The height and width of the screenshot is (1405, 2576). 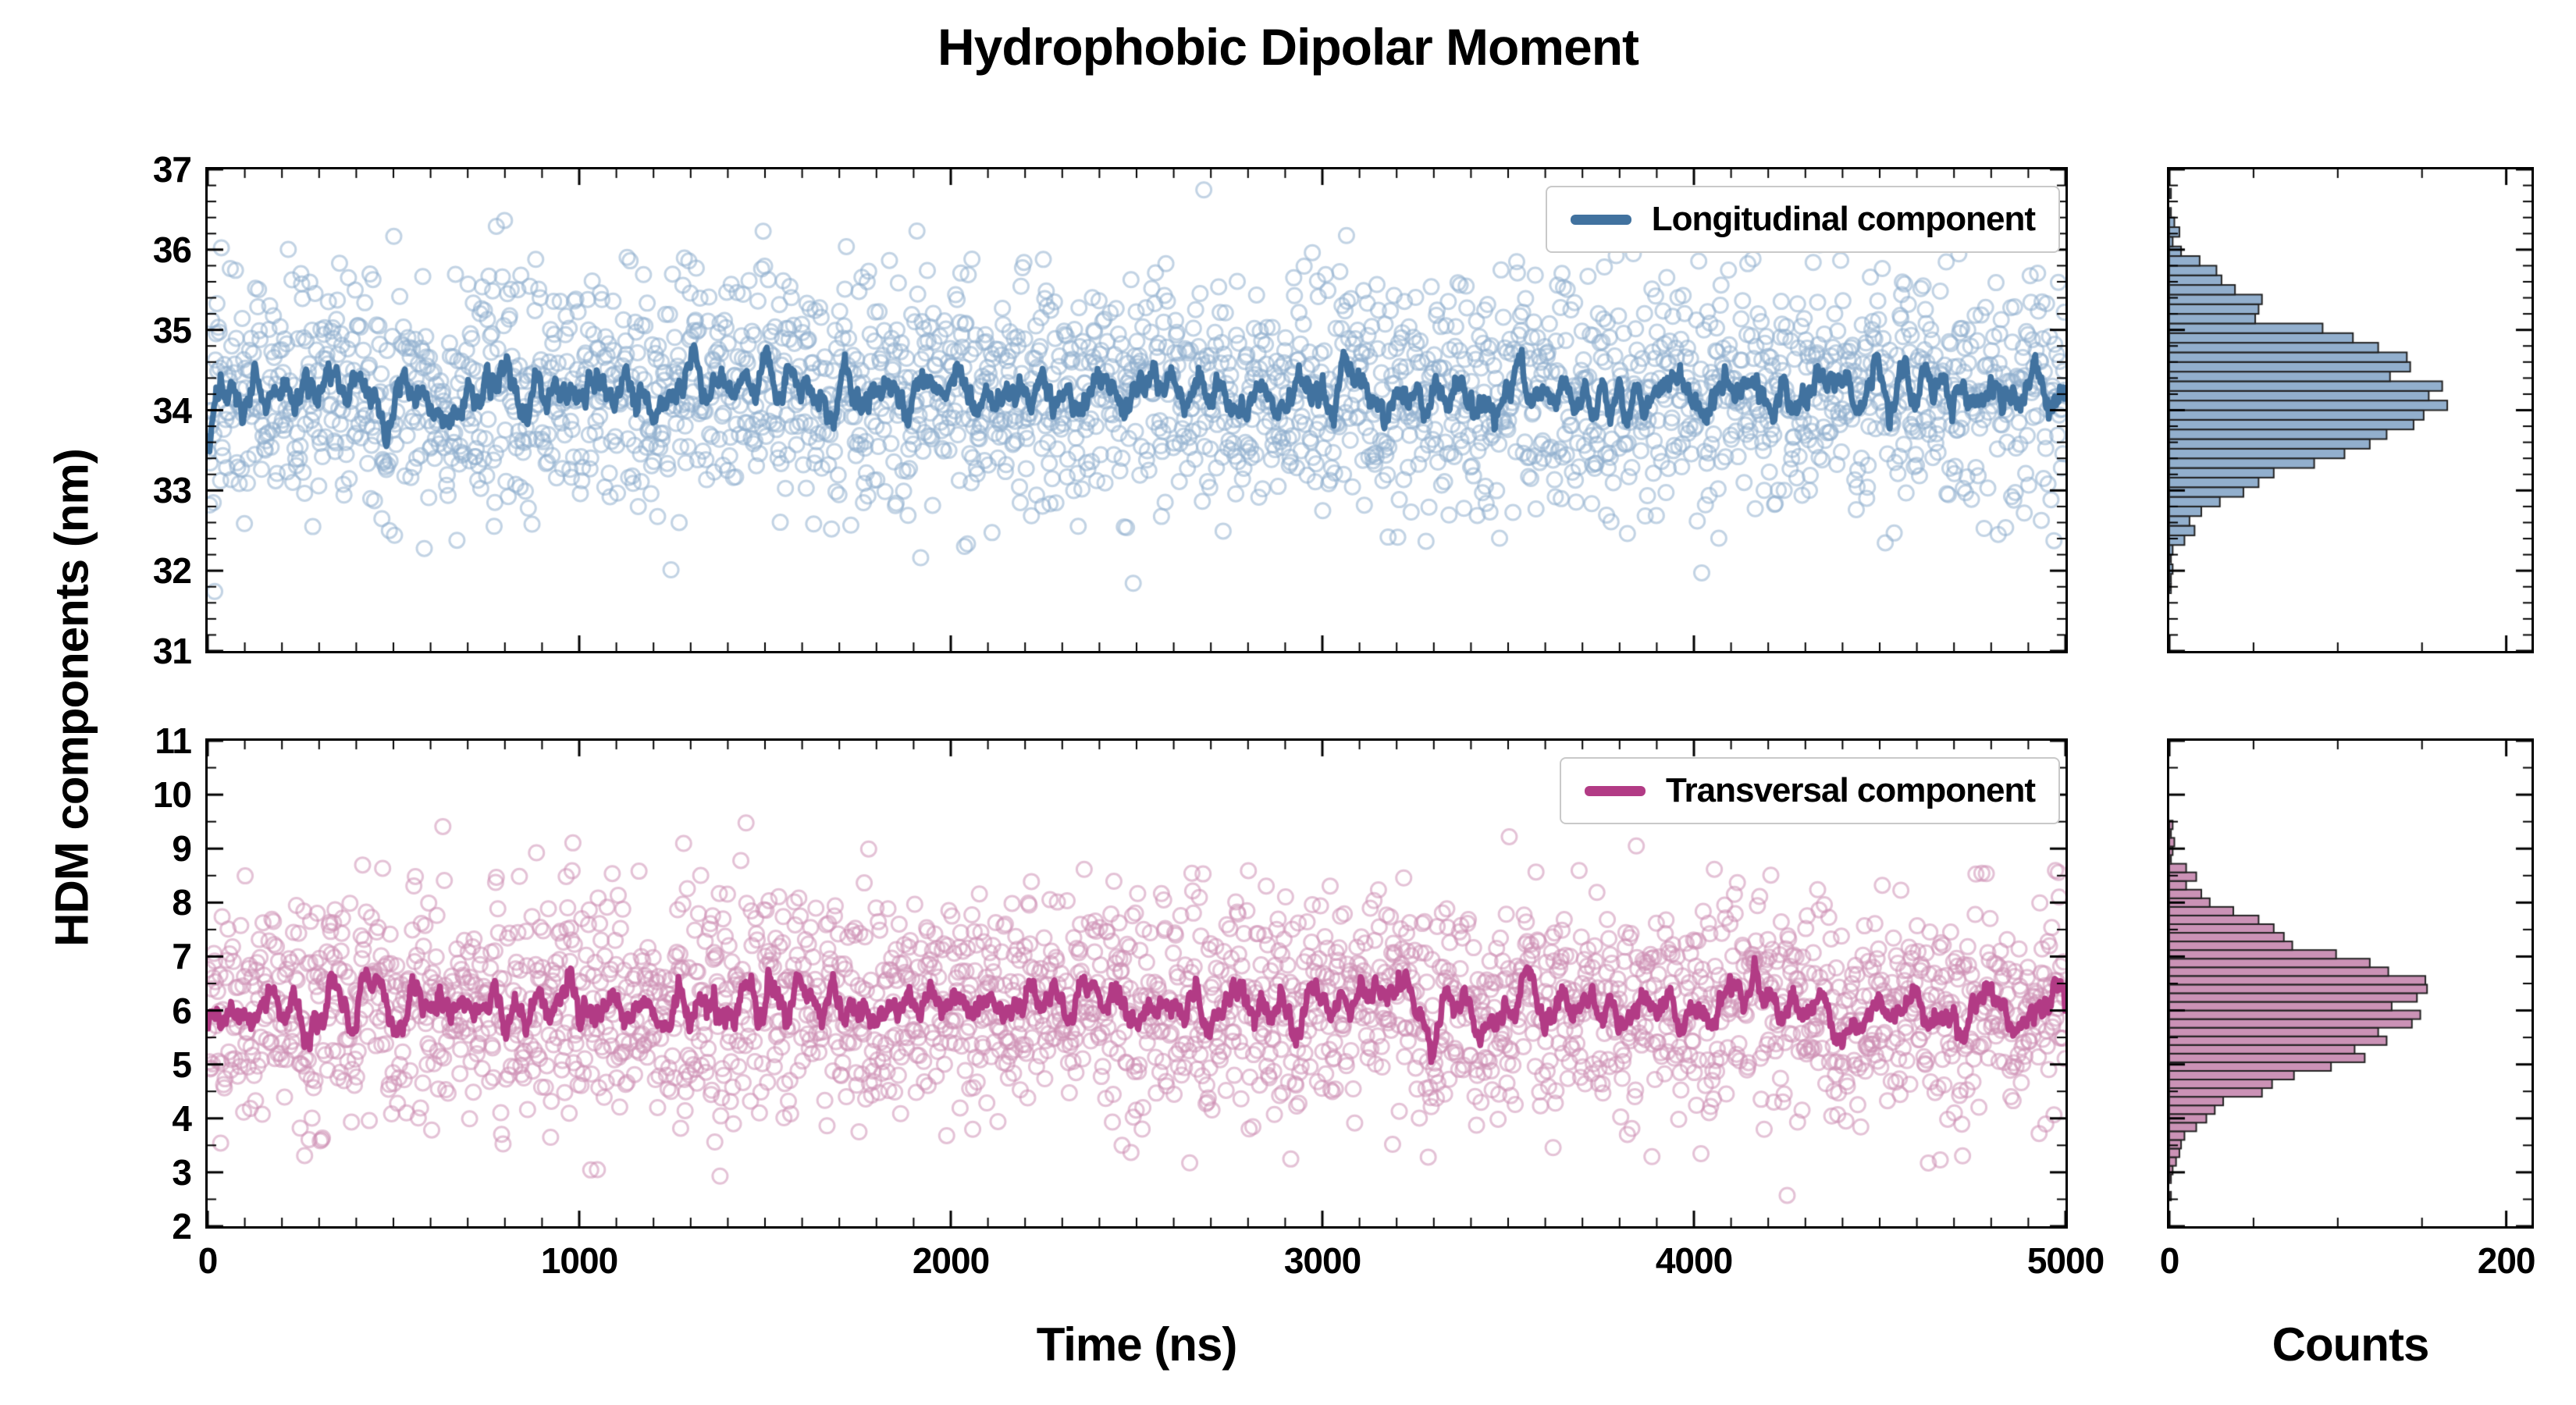 I want to click on y-tick-label: 9, so click(x=182, y=849).